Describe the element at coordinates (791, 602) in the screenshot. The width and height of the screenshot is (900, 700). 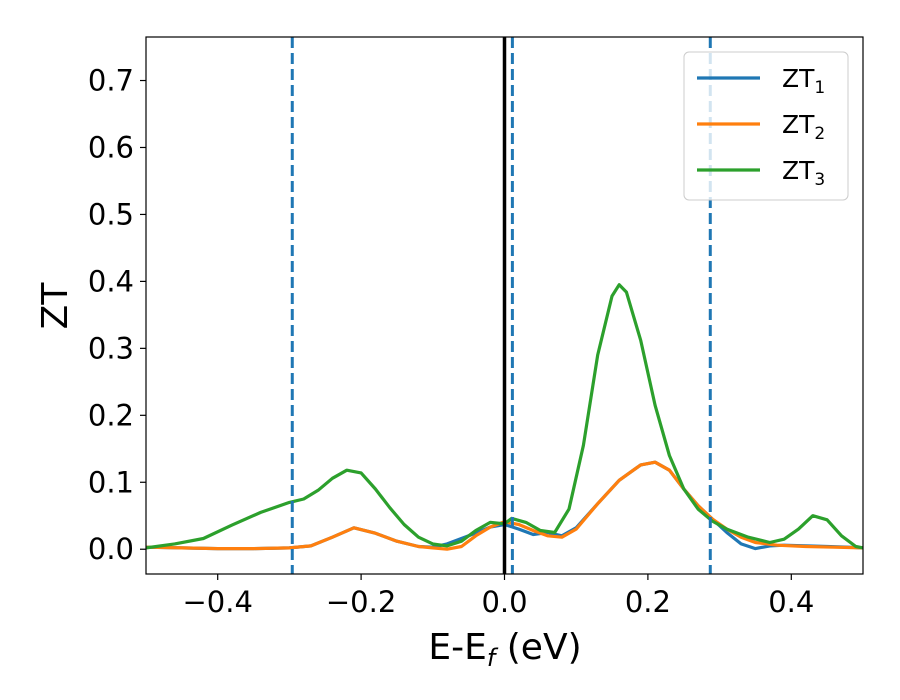
I see `x-tick-label: 0.4` at that location.